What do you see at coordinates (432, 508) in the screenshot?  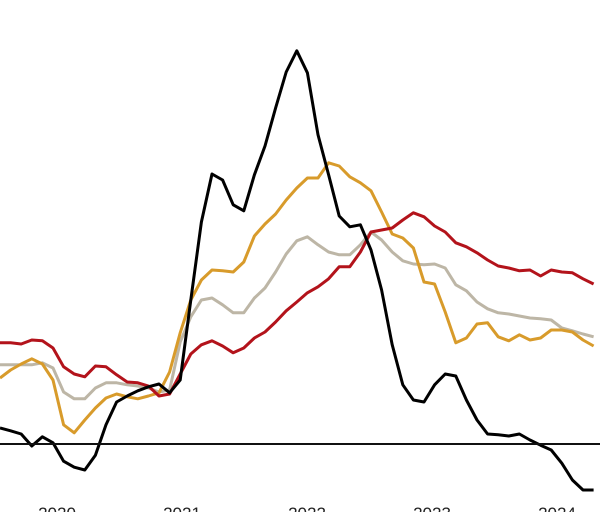 I see `x-tick-label: 2023` at bounding box center [432, 508].